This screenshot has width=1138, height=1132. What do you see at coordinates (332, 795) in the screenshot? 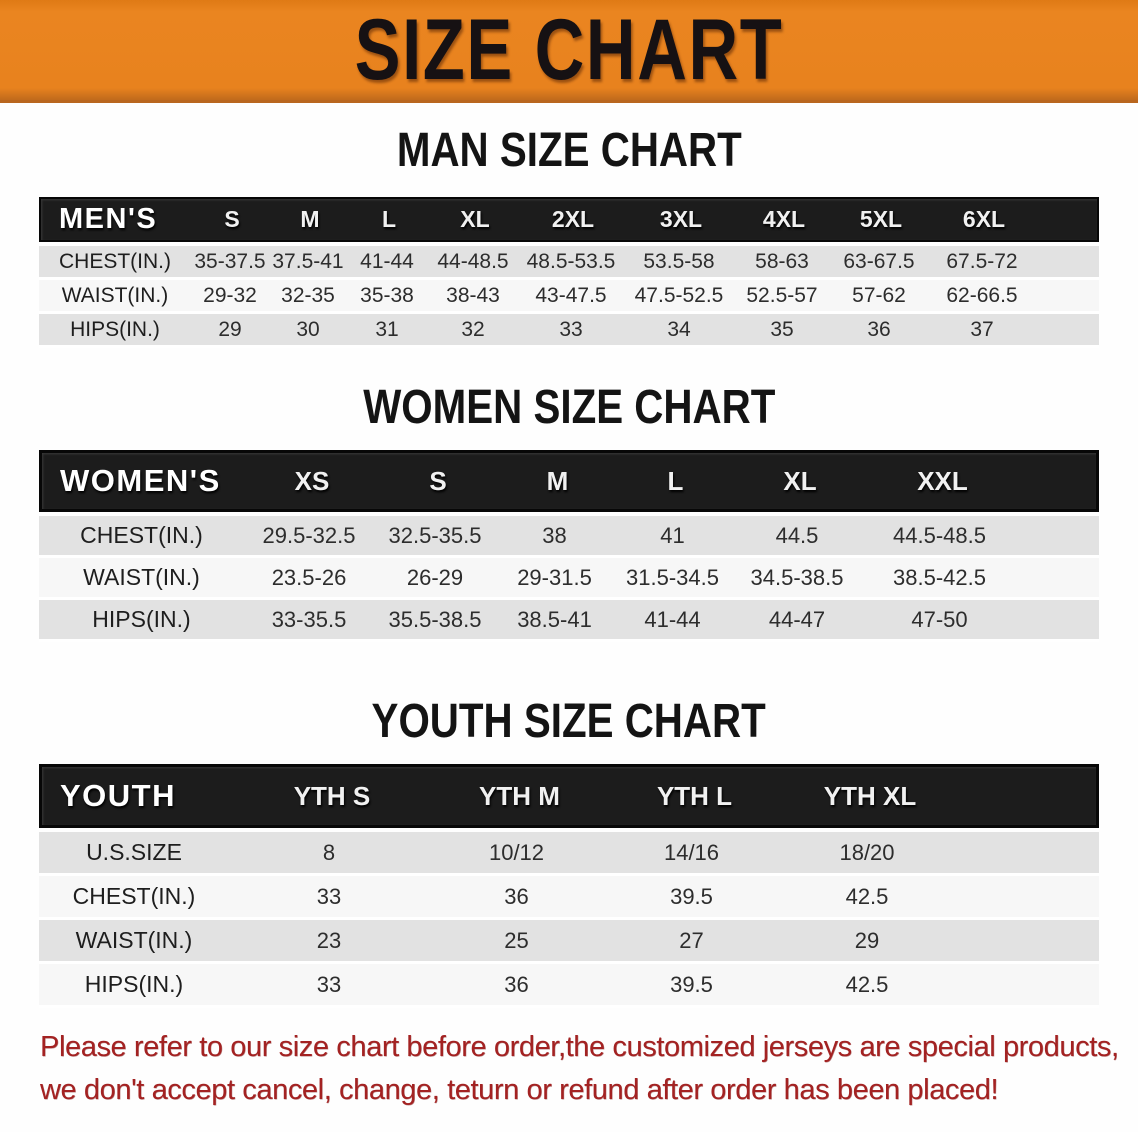
I see `youth-col-s: YTH S` at bounding box center [332, 795].